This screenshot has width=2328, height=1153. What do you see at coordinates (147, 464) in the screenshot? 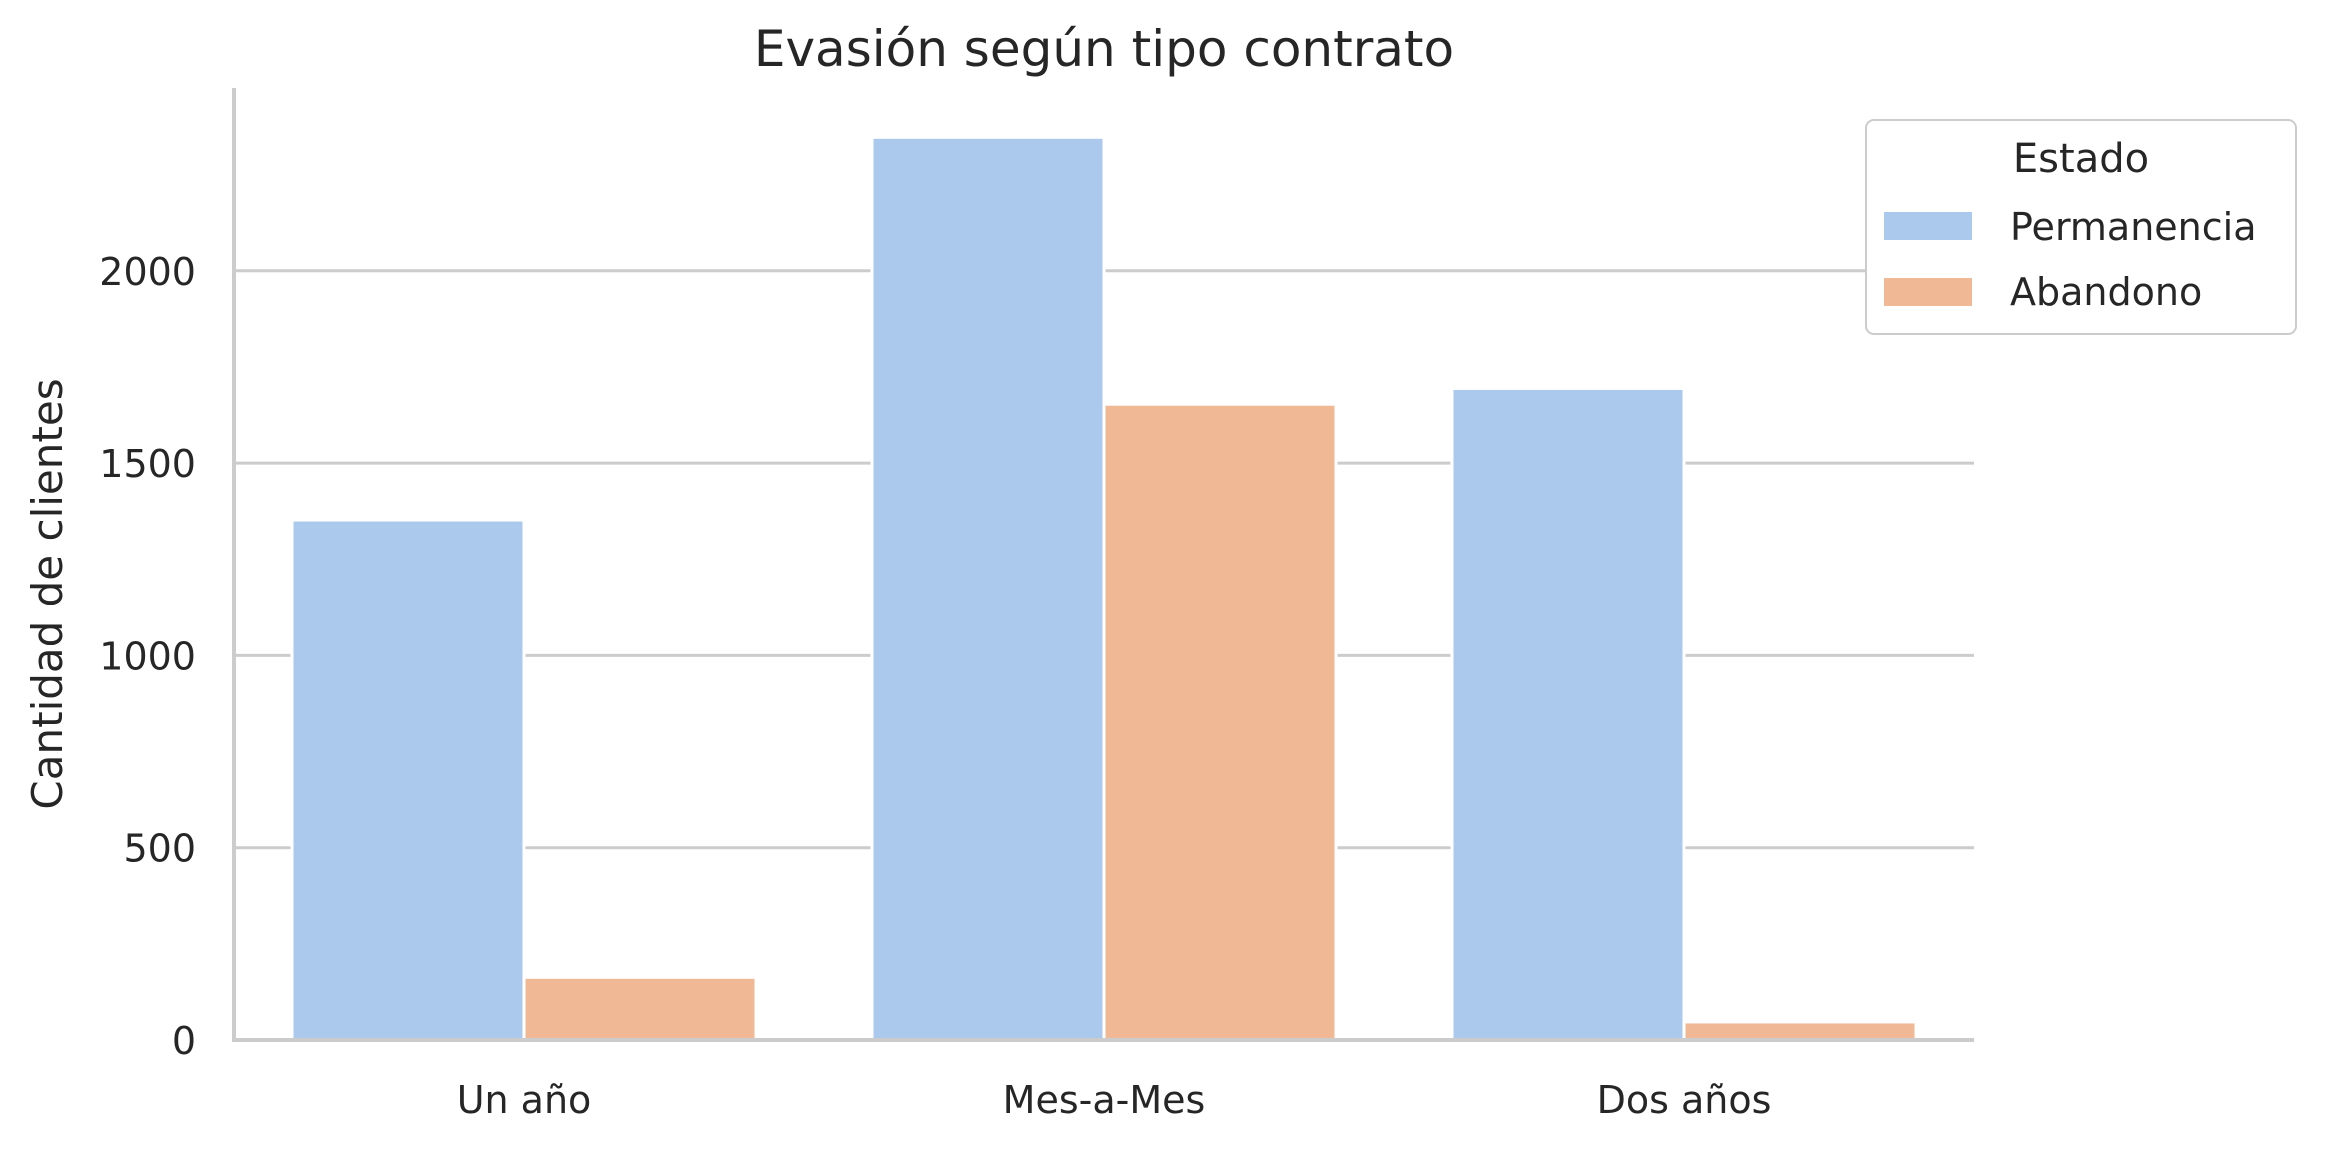
I see `y-tick-label: 1500` at bounding box center [147, 464].